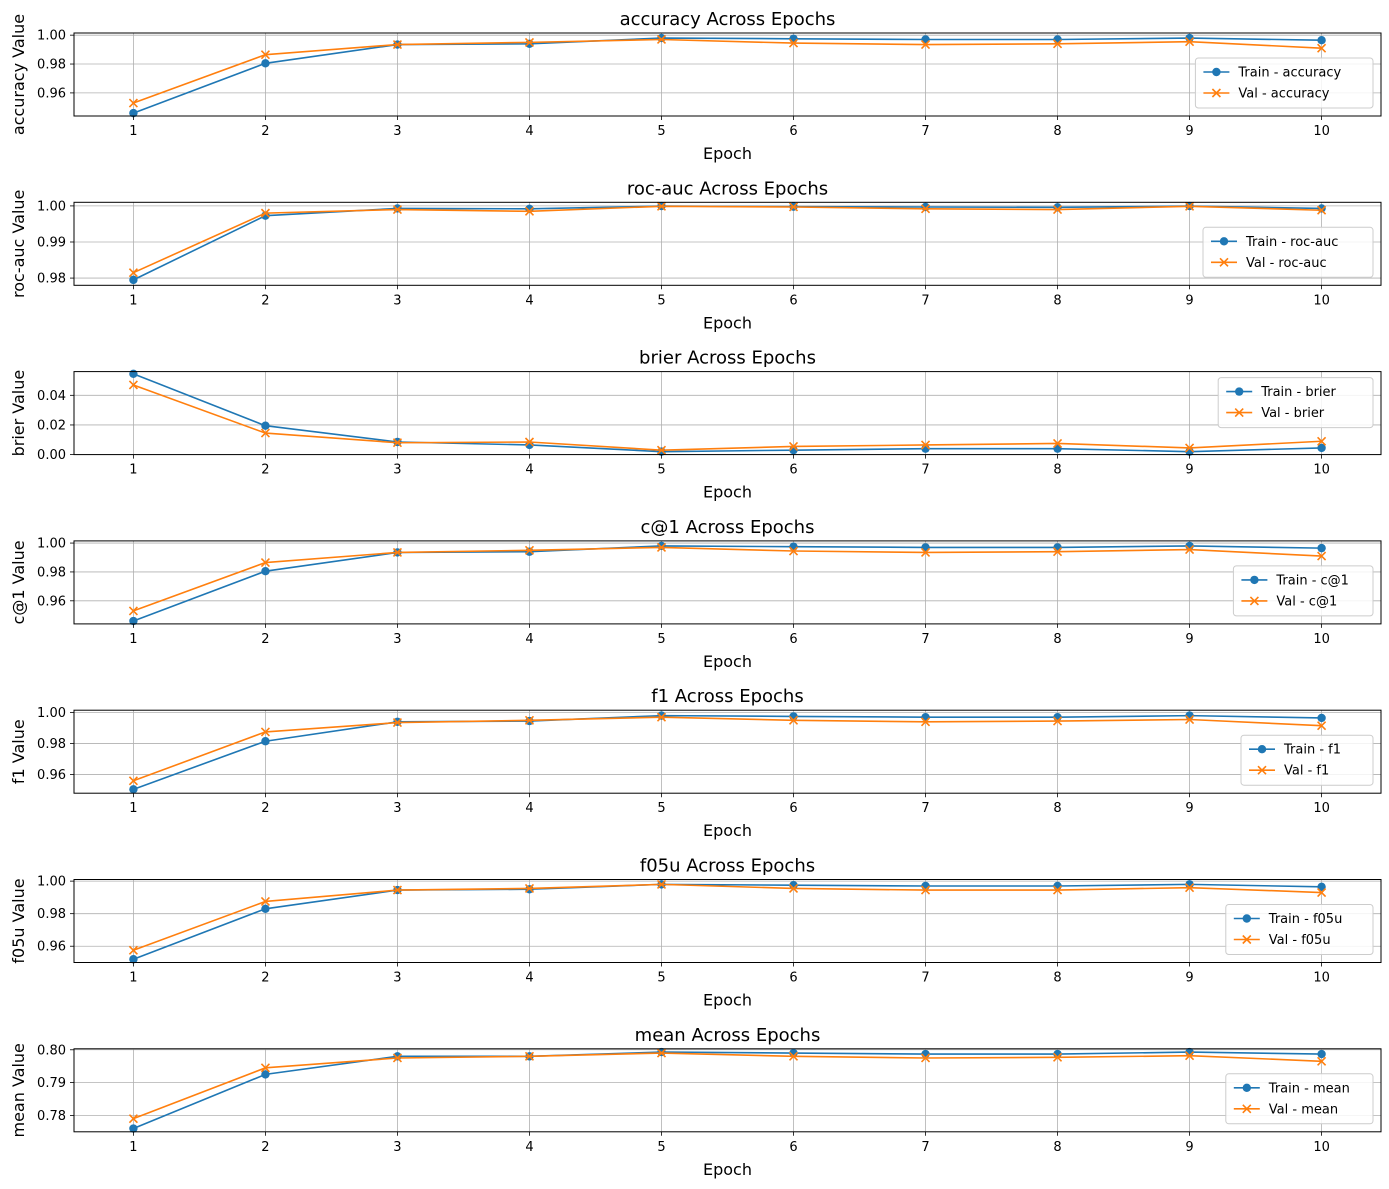 This screenshot has height=1189, width=1389. Describe the element at coordinates (133, 131) in the screenshot. I see `x-tick-label: 1` at that location.